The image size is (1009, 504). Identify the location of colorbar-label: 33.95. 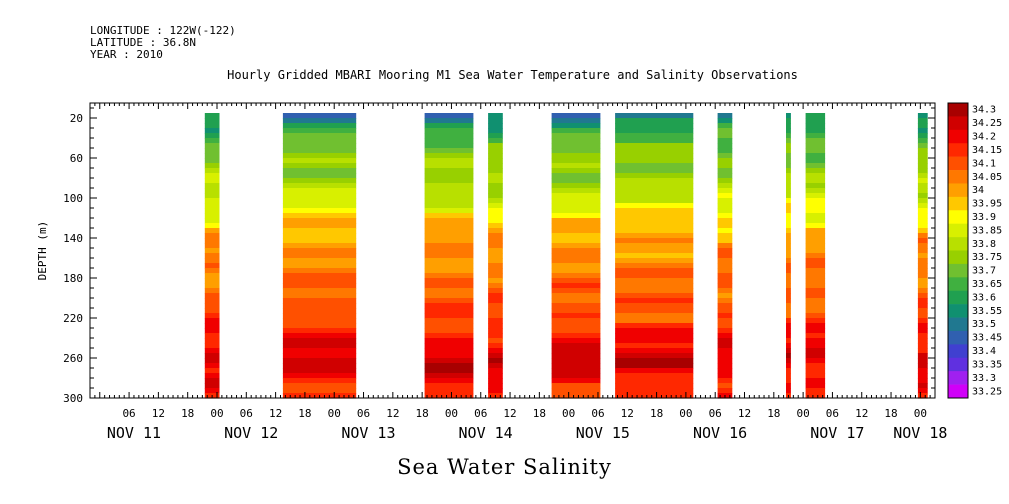
(987, 204).